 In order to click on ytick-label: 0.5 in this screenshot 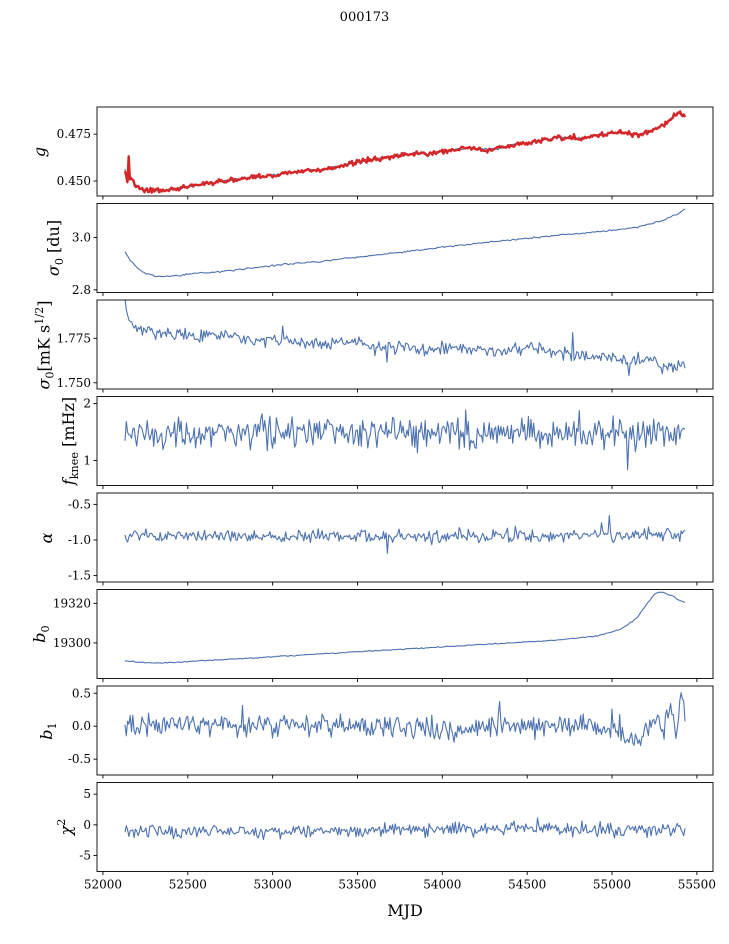, I will do `click(81, 693)`.